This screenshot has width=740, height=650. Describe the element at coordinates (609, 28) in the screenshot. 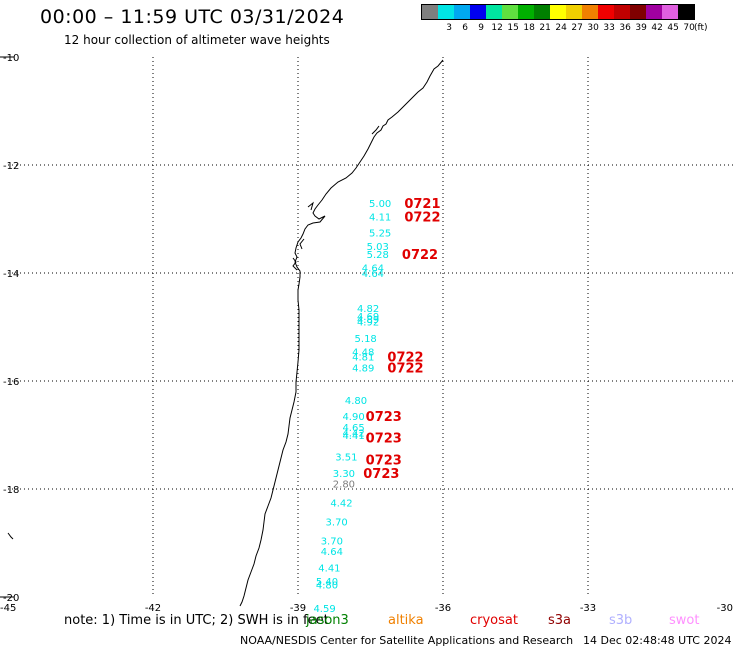

I see `legend-label: 33` at that location.